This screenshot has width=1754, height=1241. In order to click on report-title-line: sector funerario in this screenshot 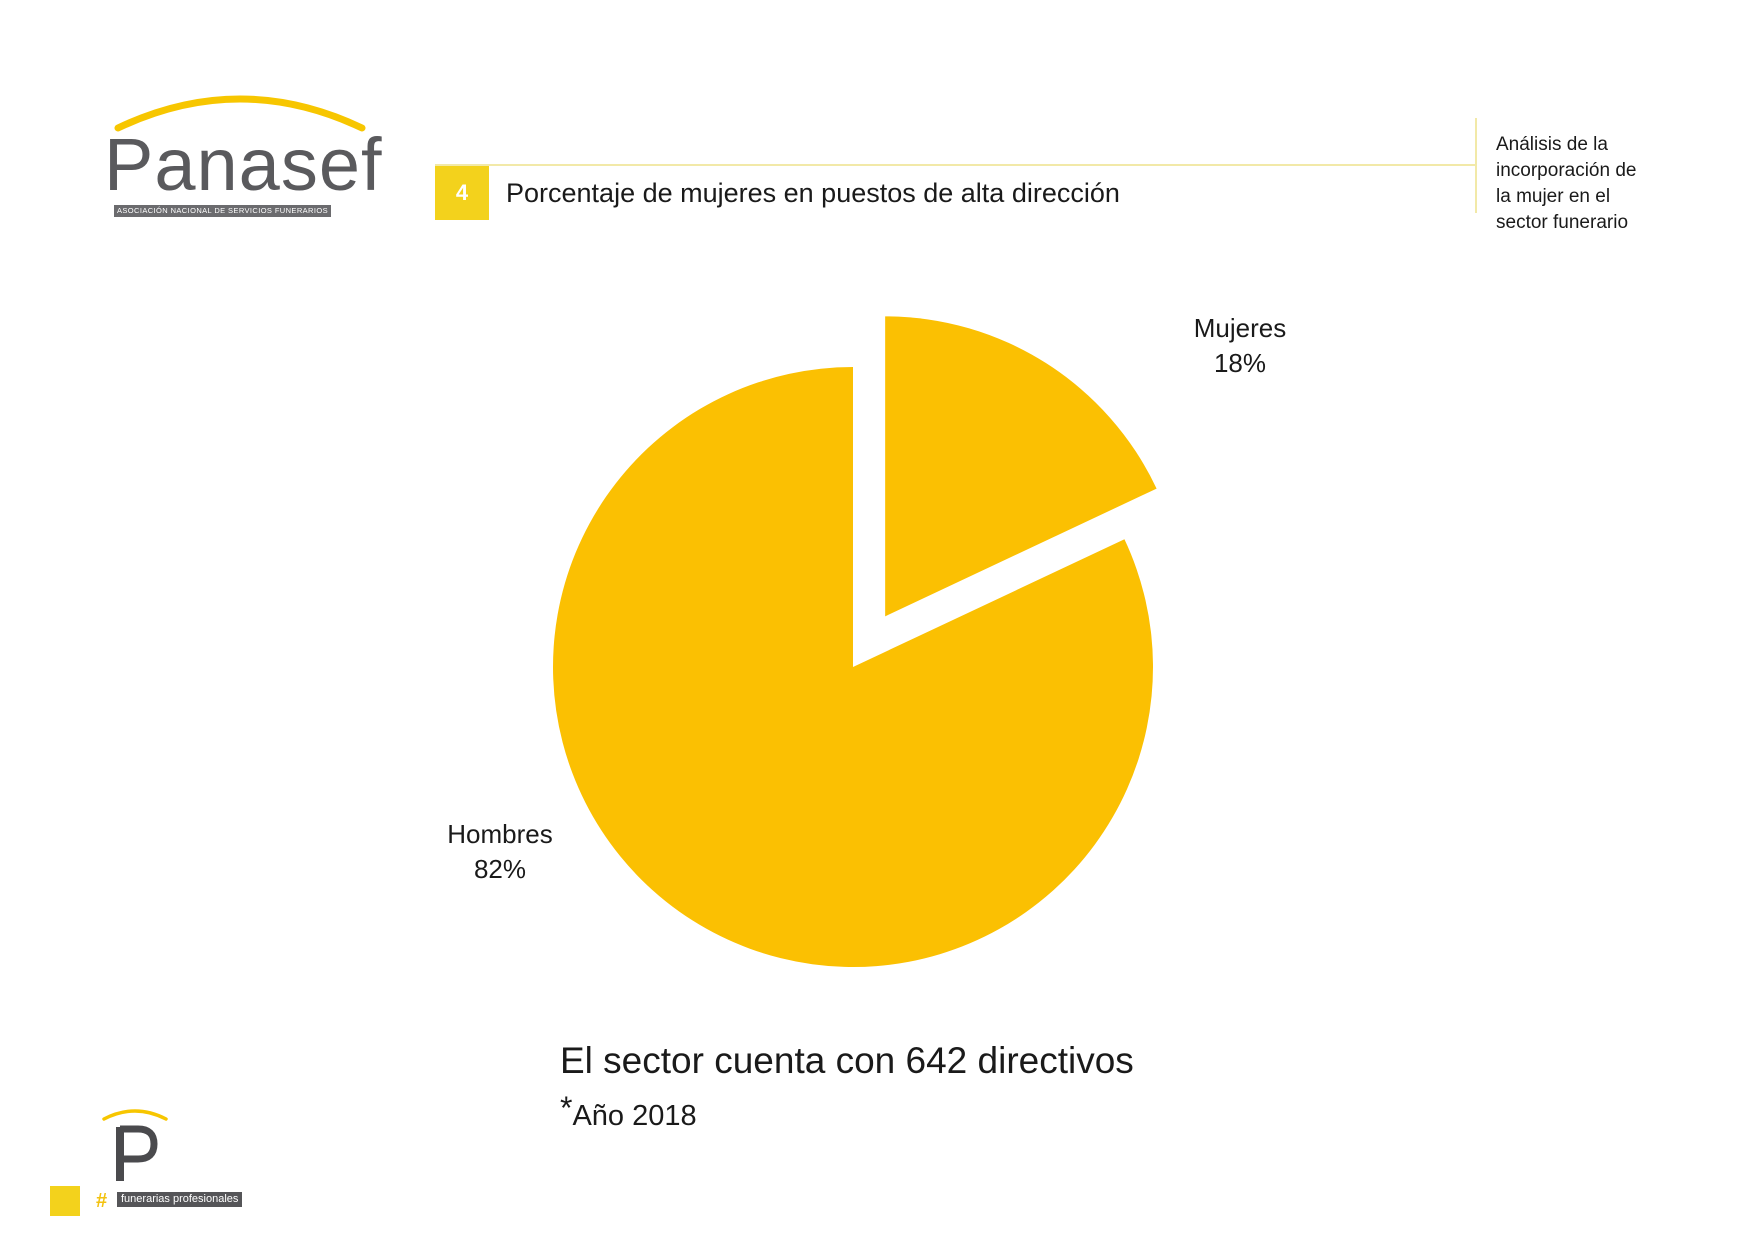, I will do `click(1562, 222)`.